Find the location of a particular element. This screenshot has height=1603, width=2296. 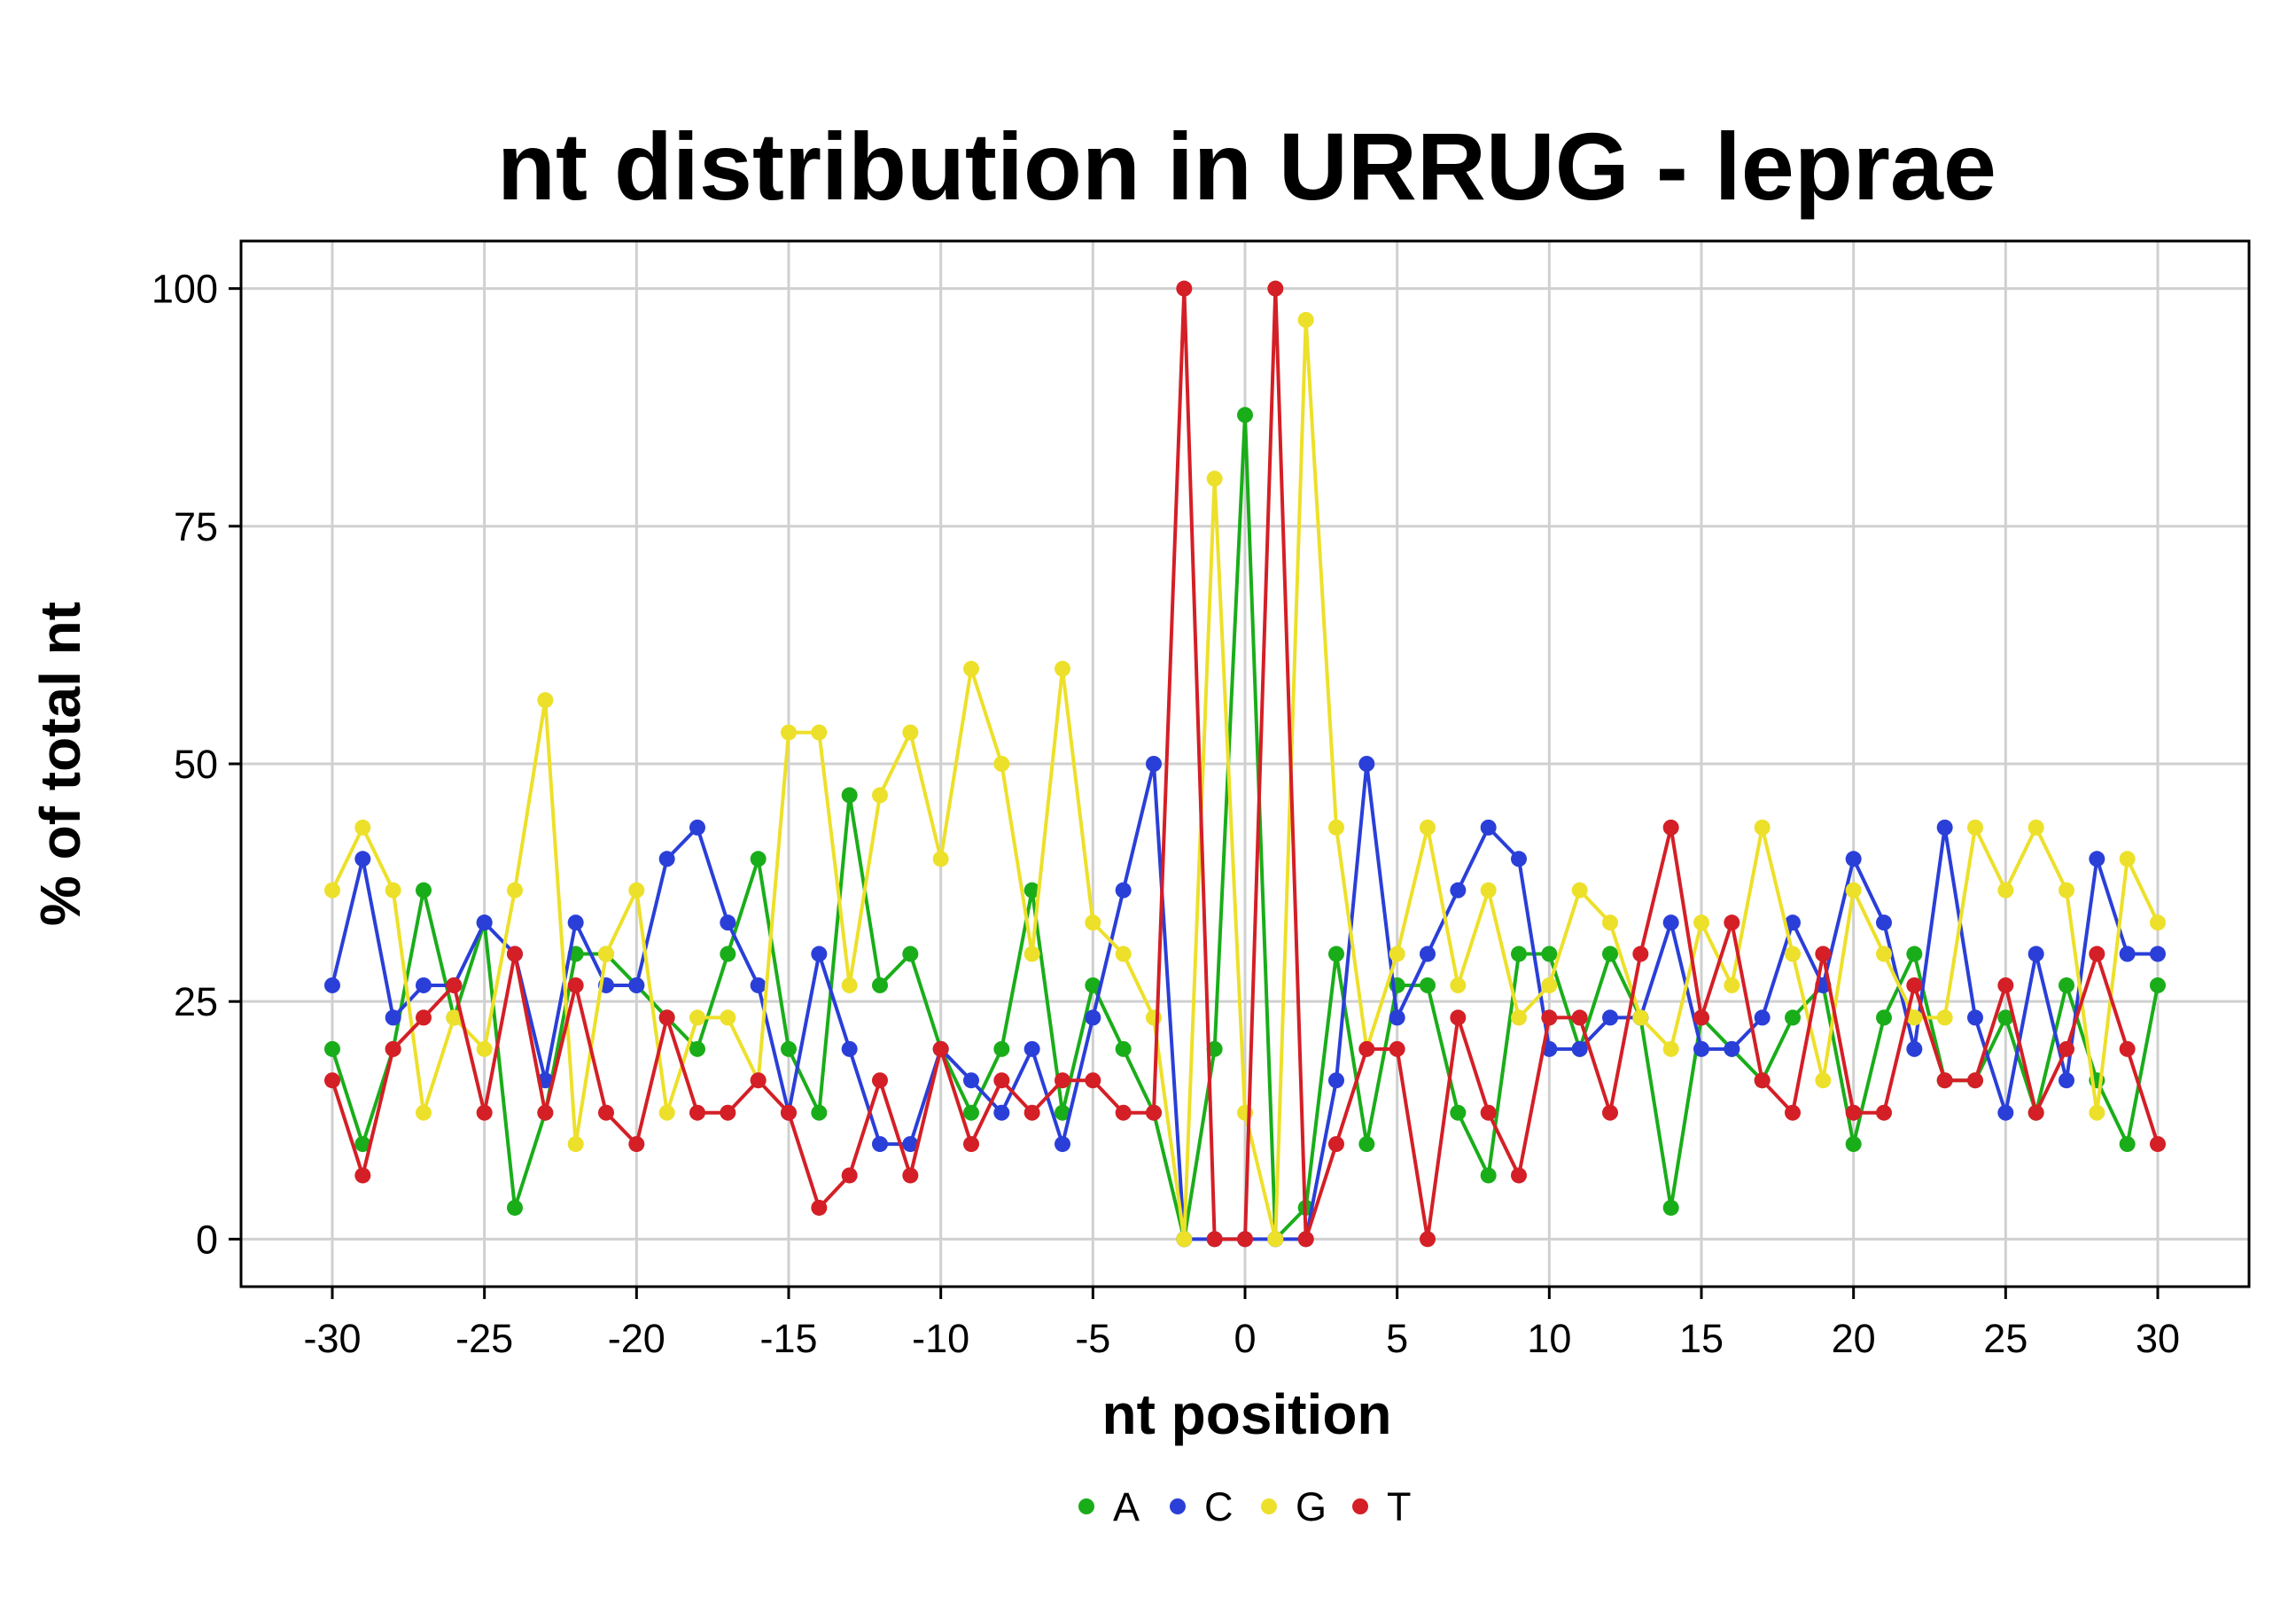

y-tick-label: 75 is located at coordinates (196, 526).